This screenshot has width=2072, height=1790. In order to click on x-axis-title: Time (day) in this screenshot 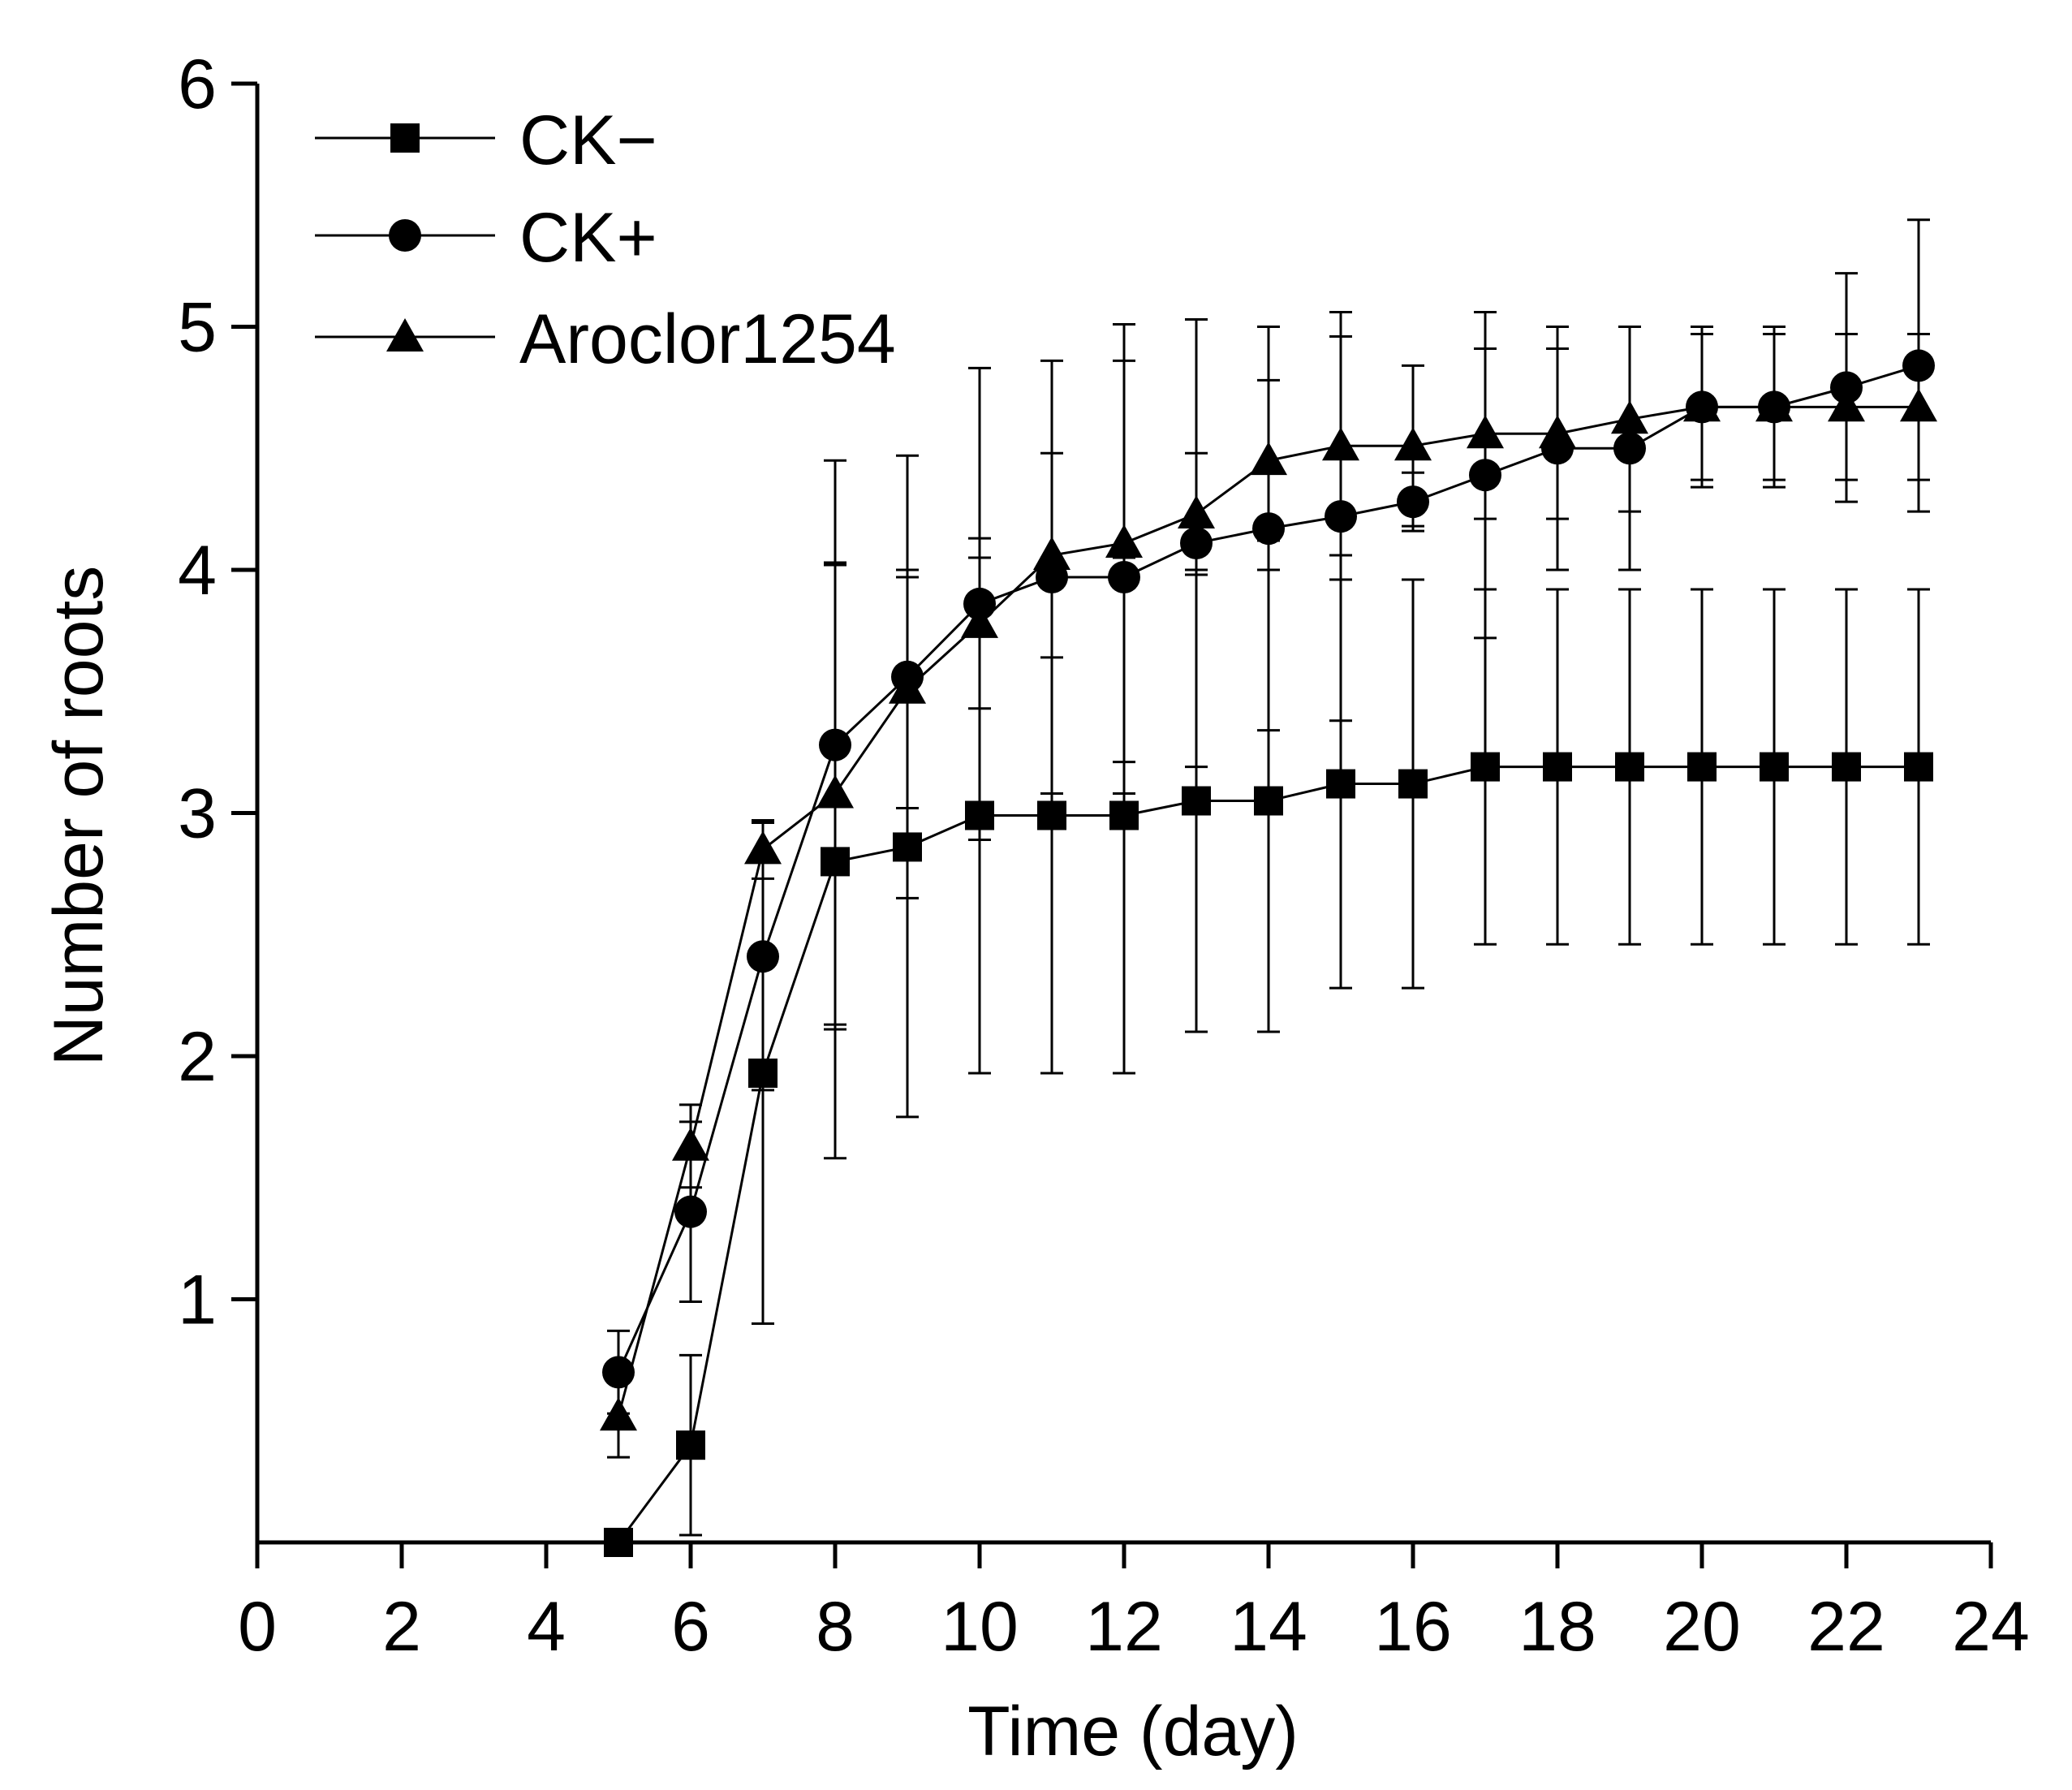, I will do `click(1133, 1732)`.